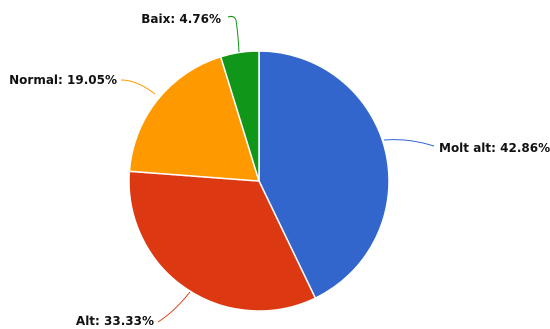 Image resolution: width=550 pixels, height=329 pixels. Describe the element at coordinates (181, 19) in the screenshot. I see `data-label-baix: Baix: 4.76%` at that location.